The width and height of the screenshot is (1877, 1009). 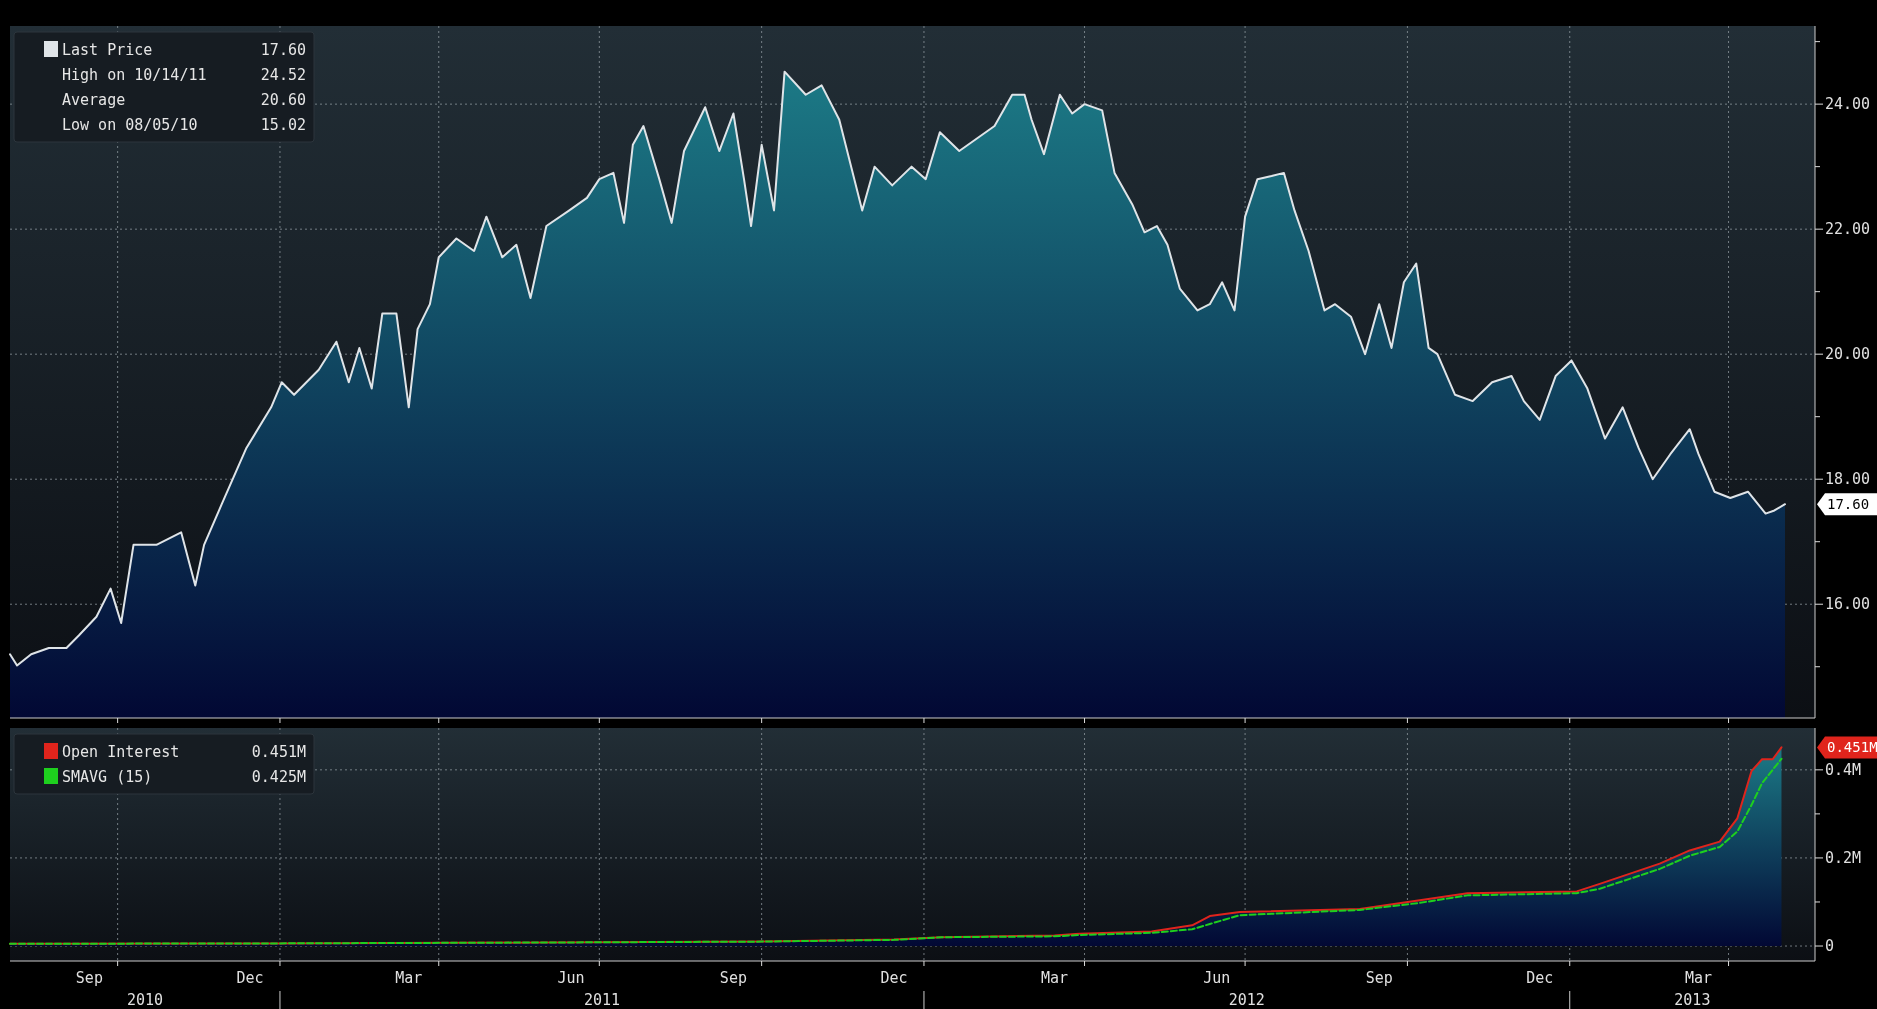 I want to click on annotation: High on 10/14/11, so click(x=134, y=75).